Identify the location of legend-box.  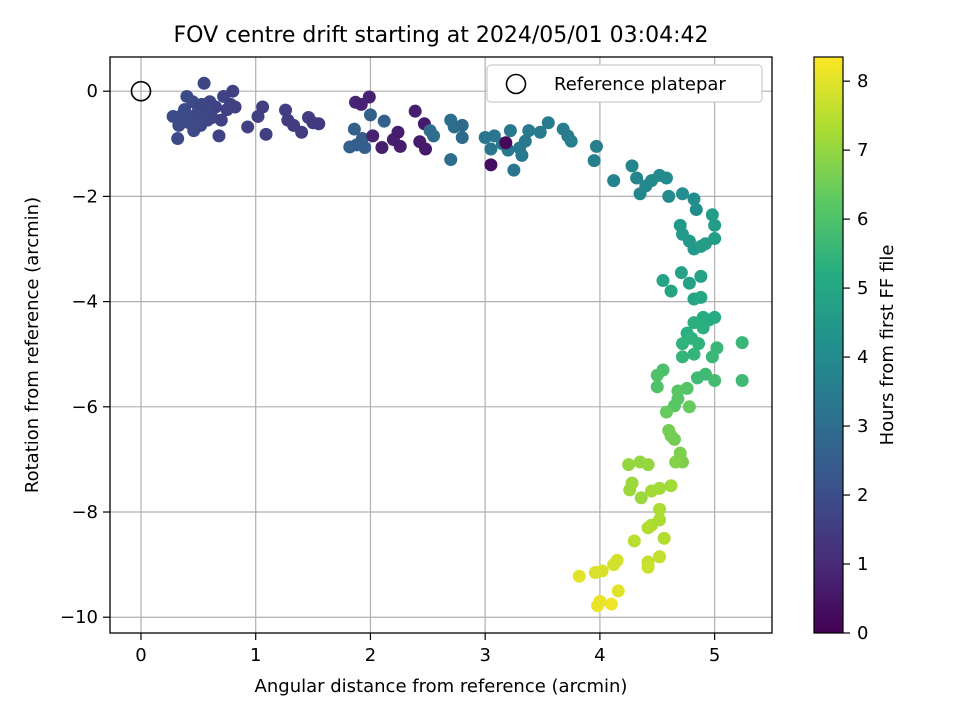
(624, 83).